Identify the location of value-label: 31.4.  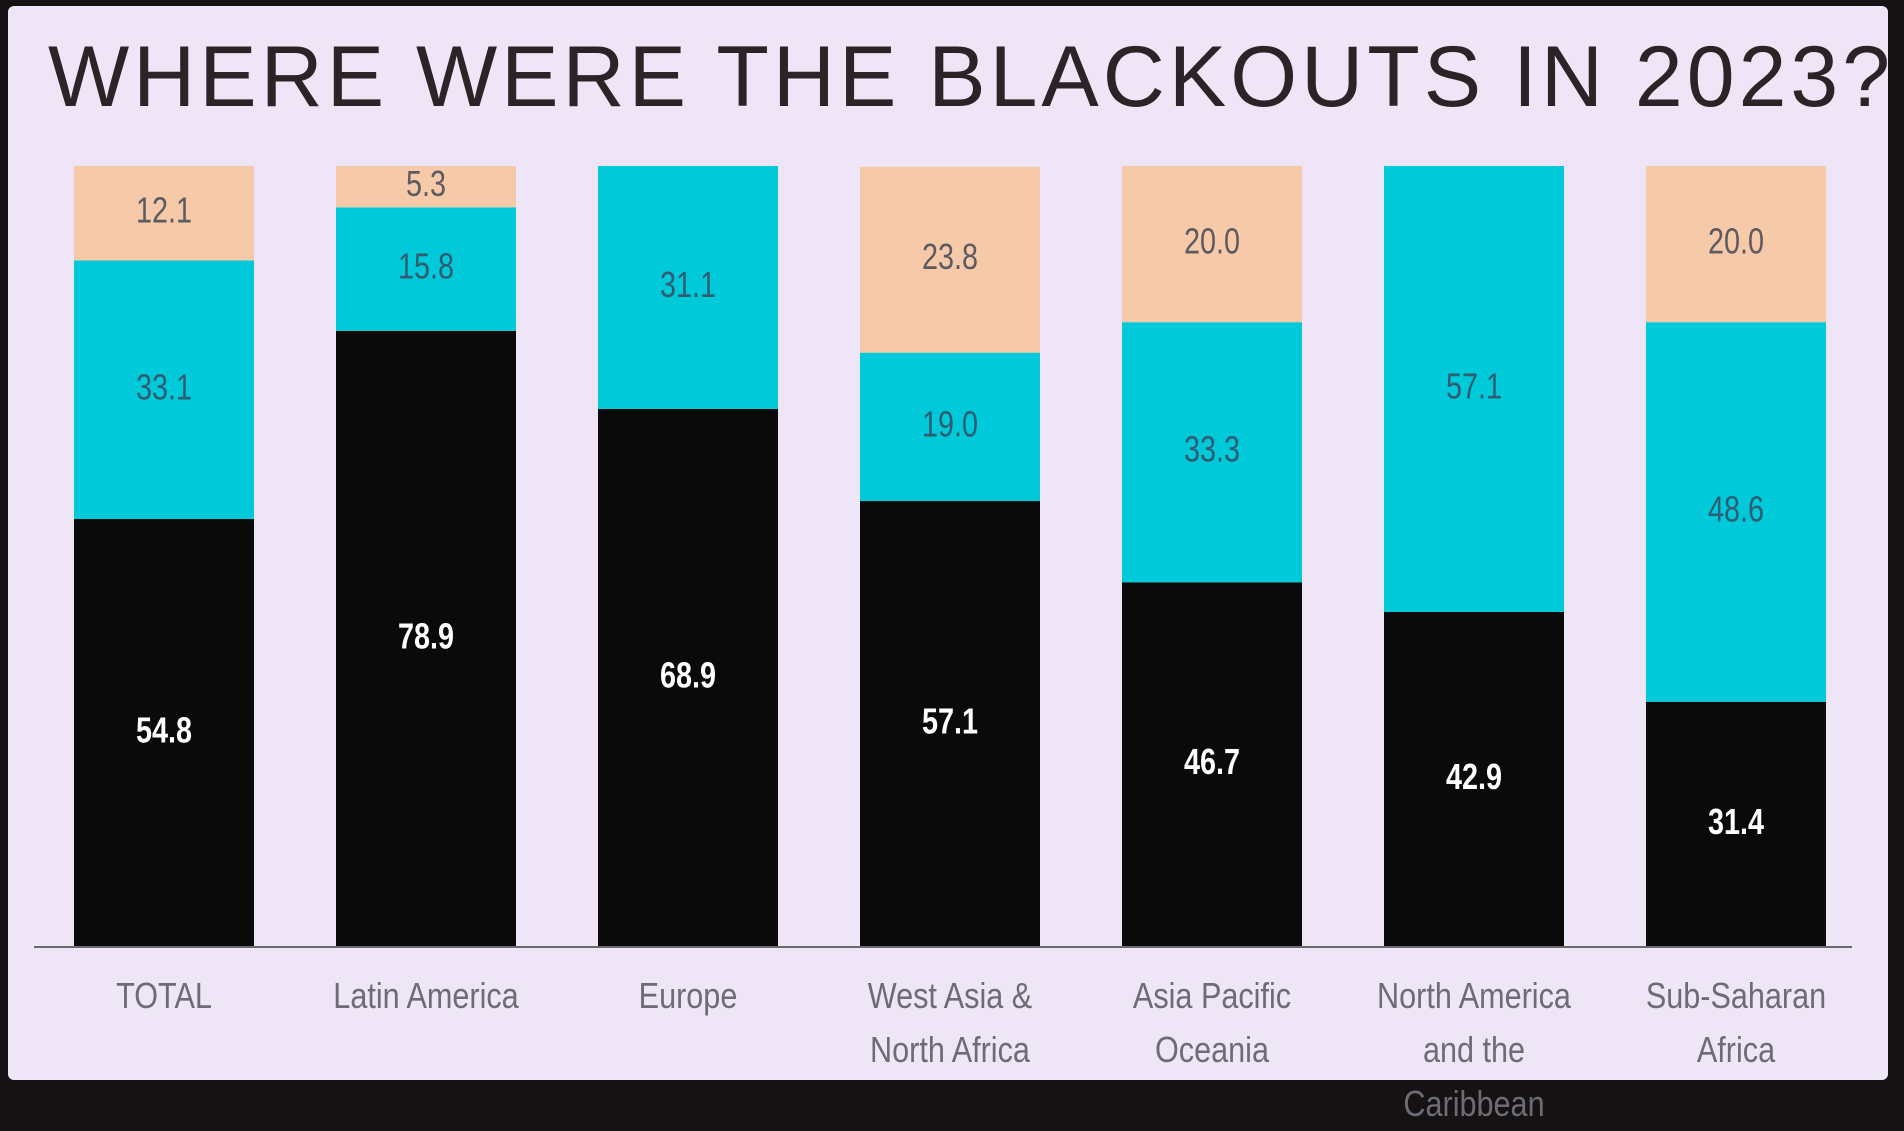
(1736, 821).